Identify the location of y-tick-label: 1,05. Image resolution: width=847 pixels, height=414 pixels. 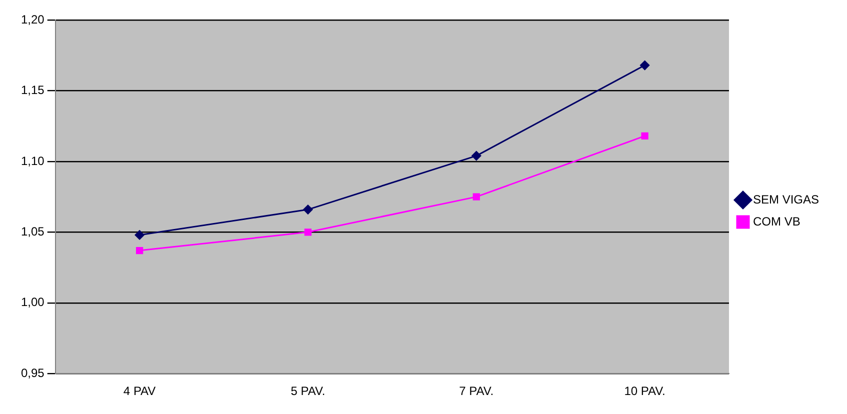
(32, 231).